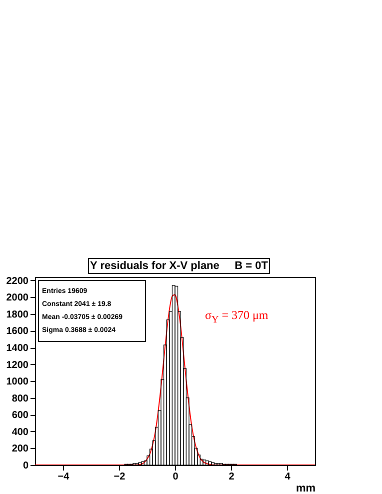  What do you see at coordinates (120, 477) in the screenshot?
I see `x-tick-label: −2` at bounding box center [120, 477].